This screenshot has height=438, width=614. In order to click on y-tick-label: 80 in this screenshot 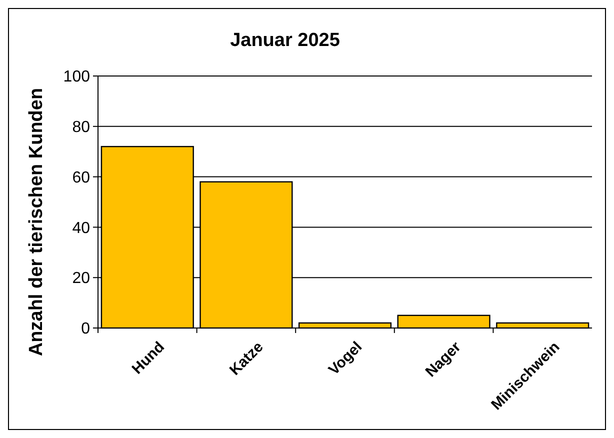, I will do `click(81, 127)`.